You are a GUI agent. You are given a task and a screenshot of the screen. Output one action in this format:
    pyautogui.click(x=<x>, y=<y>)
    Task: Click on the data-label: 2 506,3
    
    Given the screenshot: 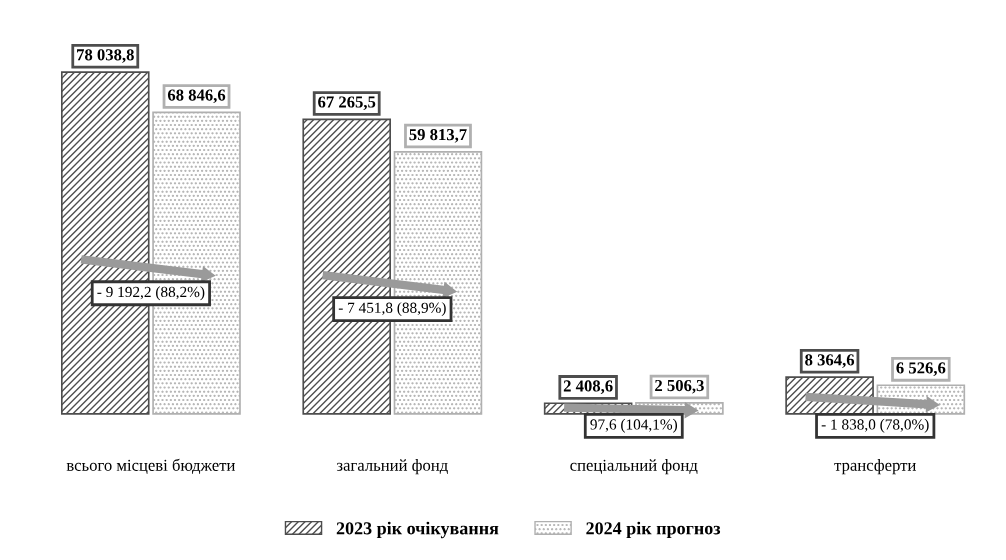 What is the action you would take?
    pyautogui.click(x=679, y=386)
    